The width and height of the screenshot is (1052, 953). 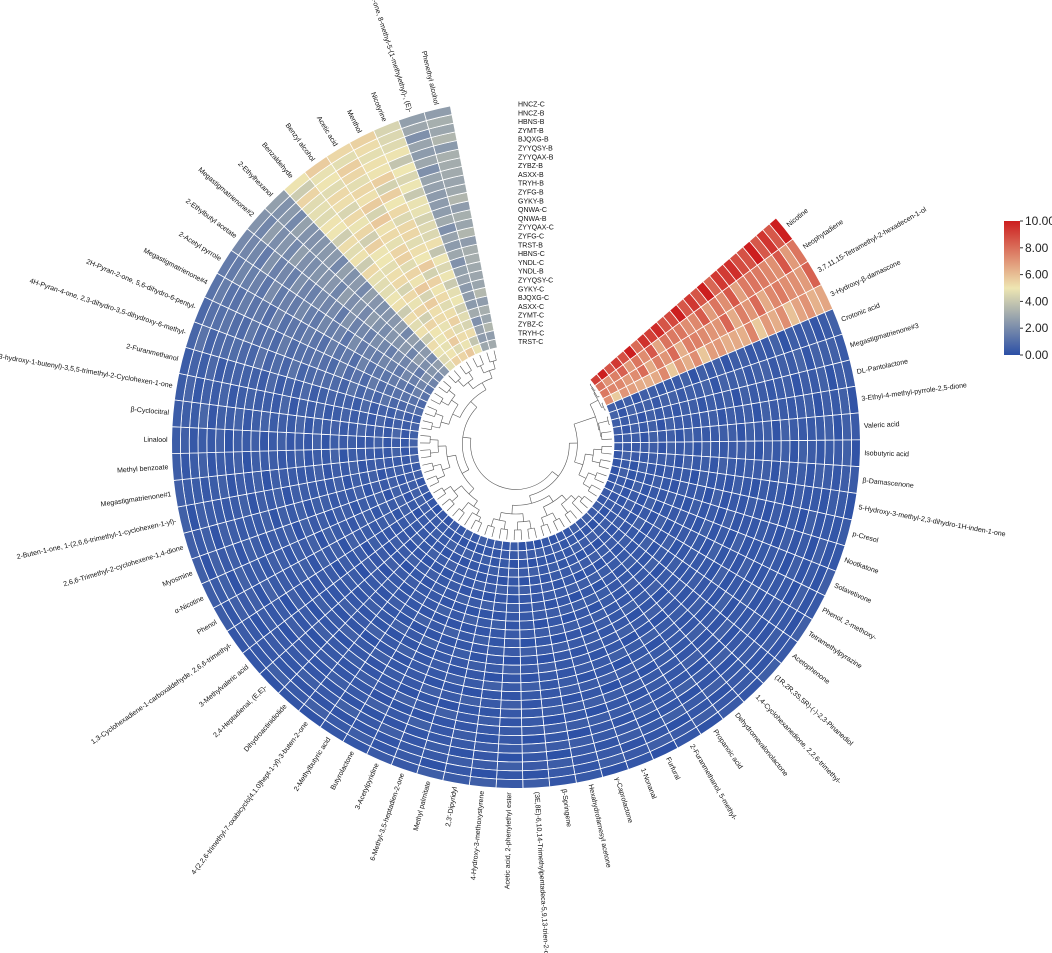 What do you see at coordinates (354, 122) in the screenshot?
I see `compound-label: Menthol` at bounding box center [354, 122].